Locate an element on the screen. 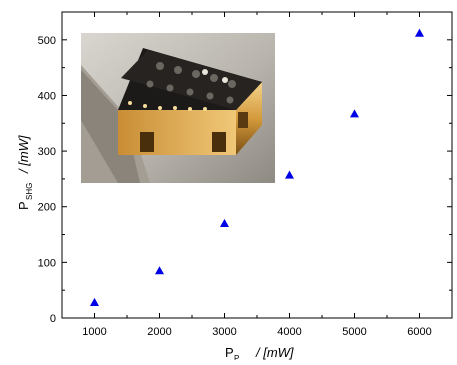 The width and height of the screenshot is (457, 365). x-axis-title-subscript: P is located at coordinates (236, 357).